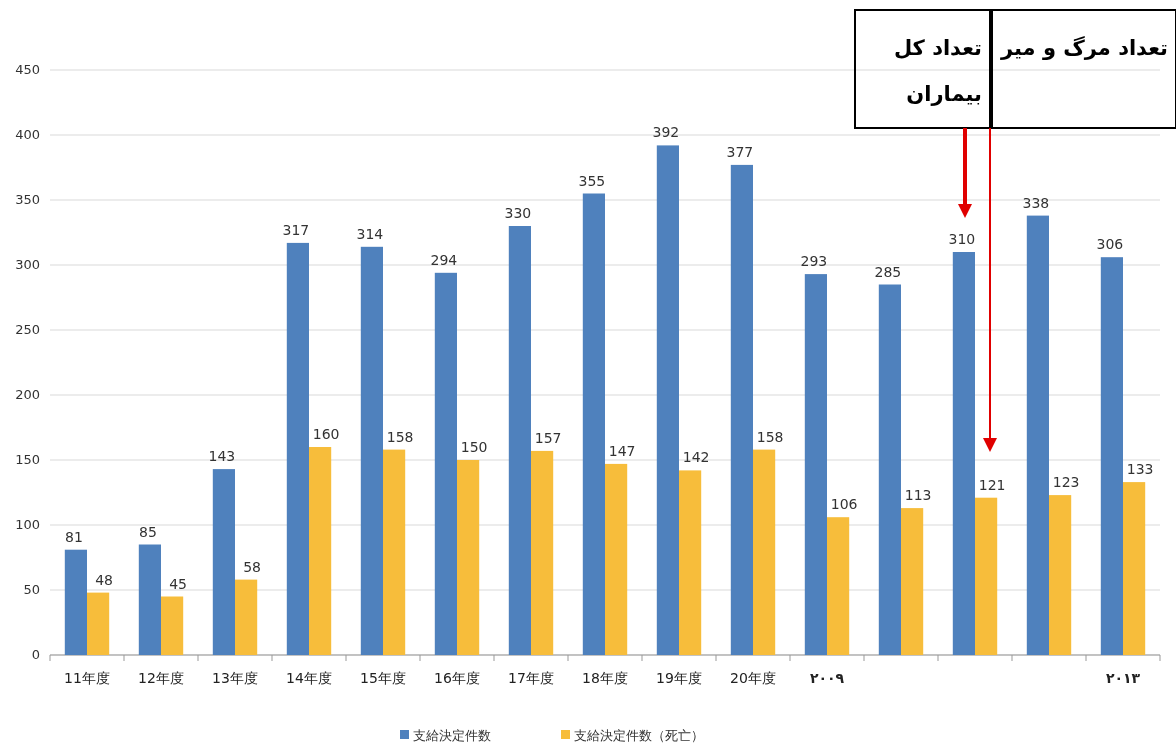 The height and width of the screenshot is (747, 1176). What do you see at coordinates (178, 583) in the screenshot?
I see `data-label: 45` at bounding box center [178, 583].